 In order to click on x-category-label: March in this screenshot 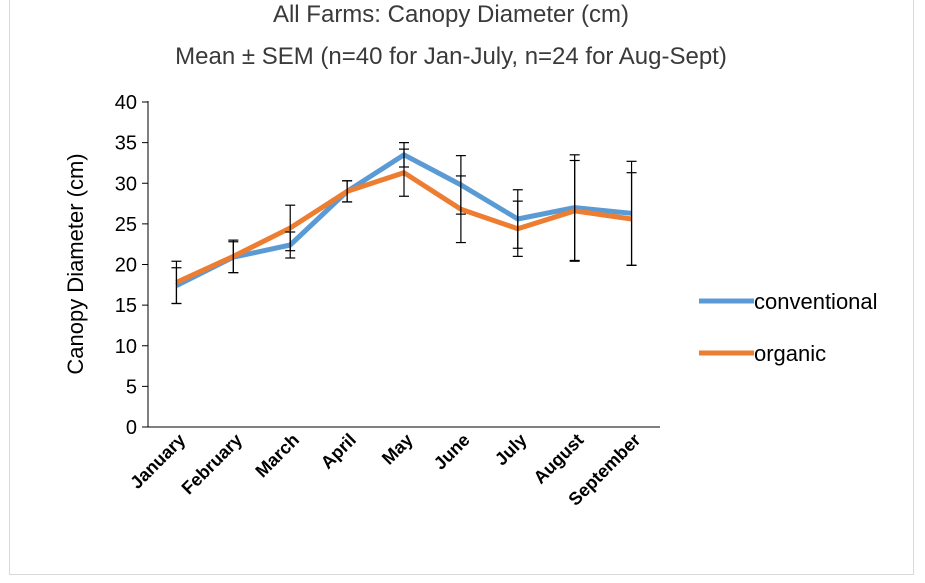, I will do `click(277, 456)`.